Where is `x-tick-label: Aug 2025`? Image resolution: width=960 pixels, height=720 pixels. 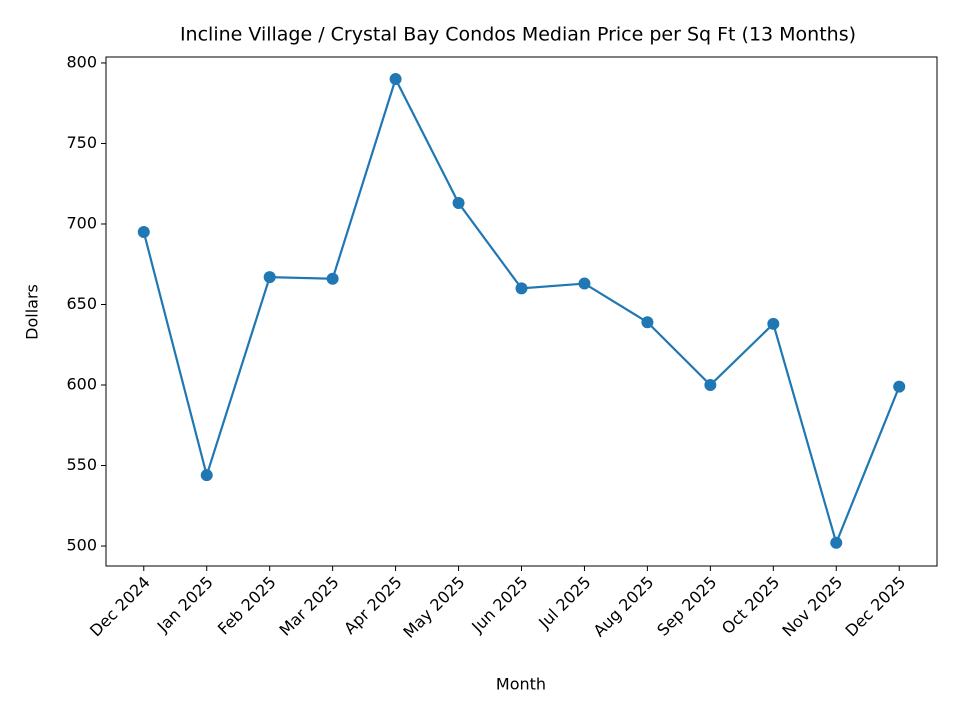 x-tick-label: Aug 2025 is located at coordinates (624, 607).